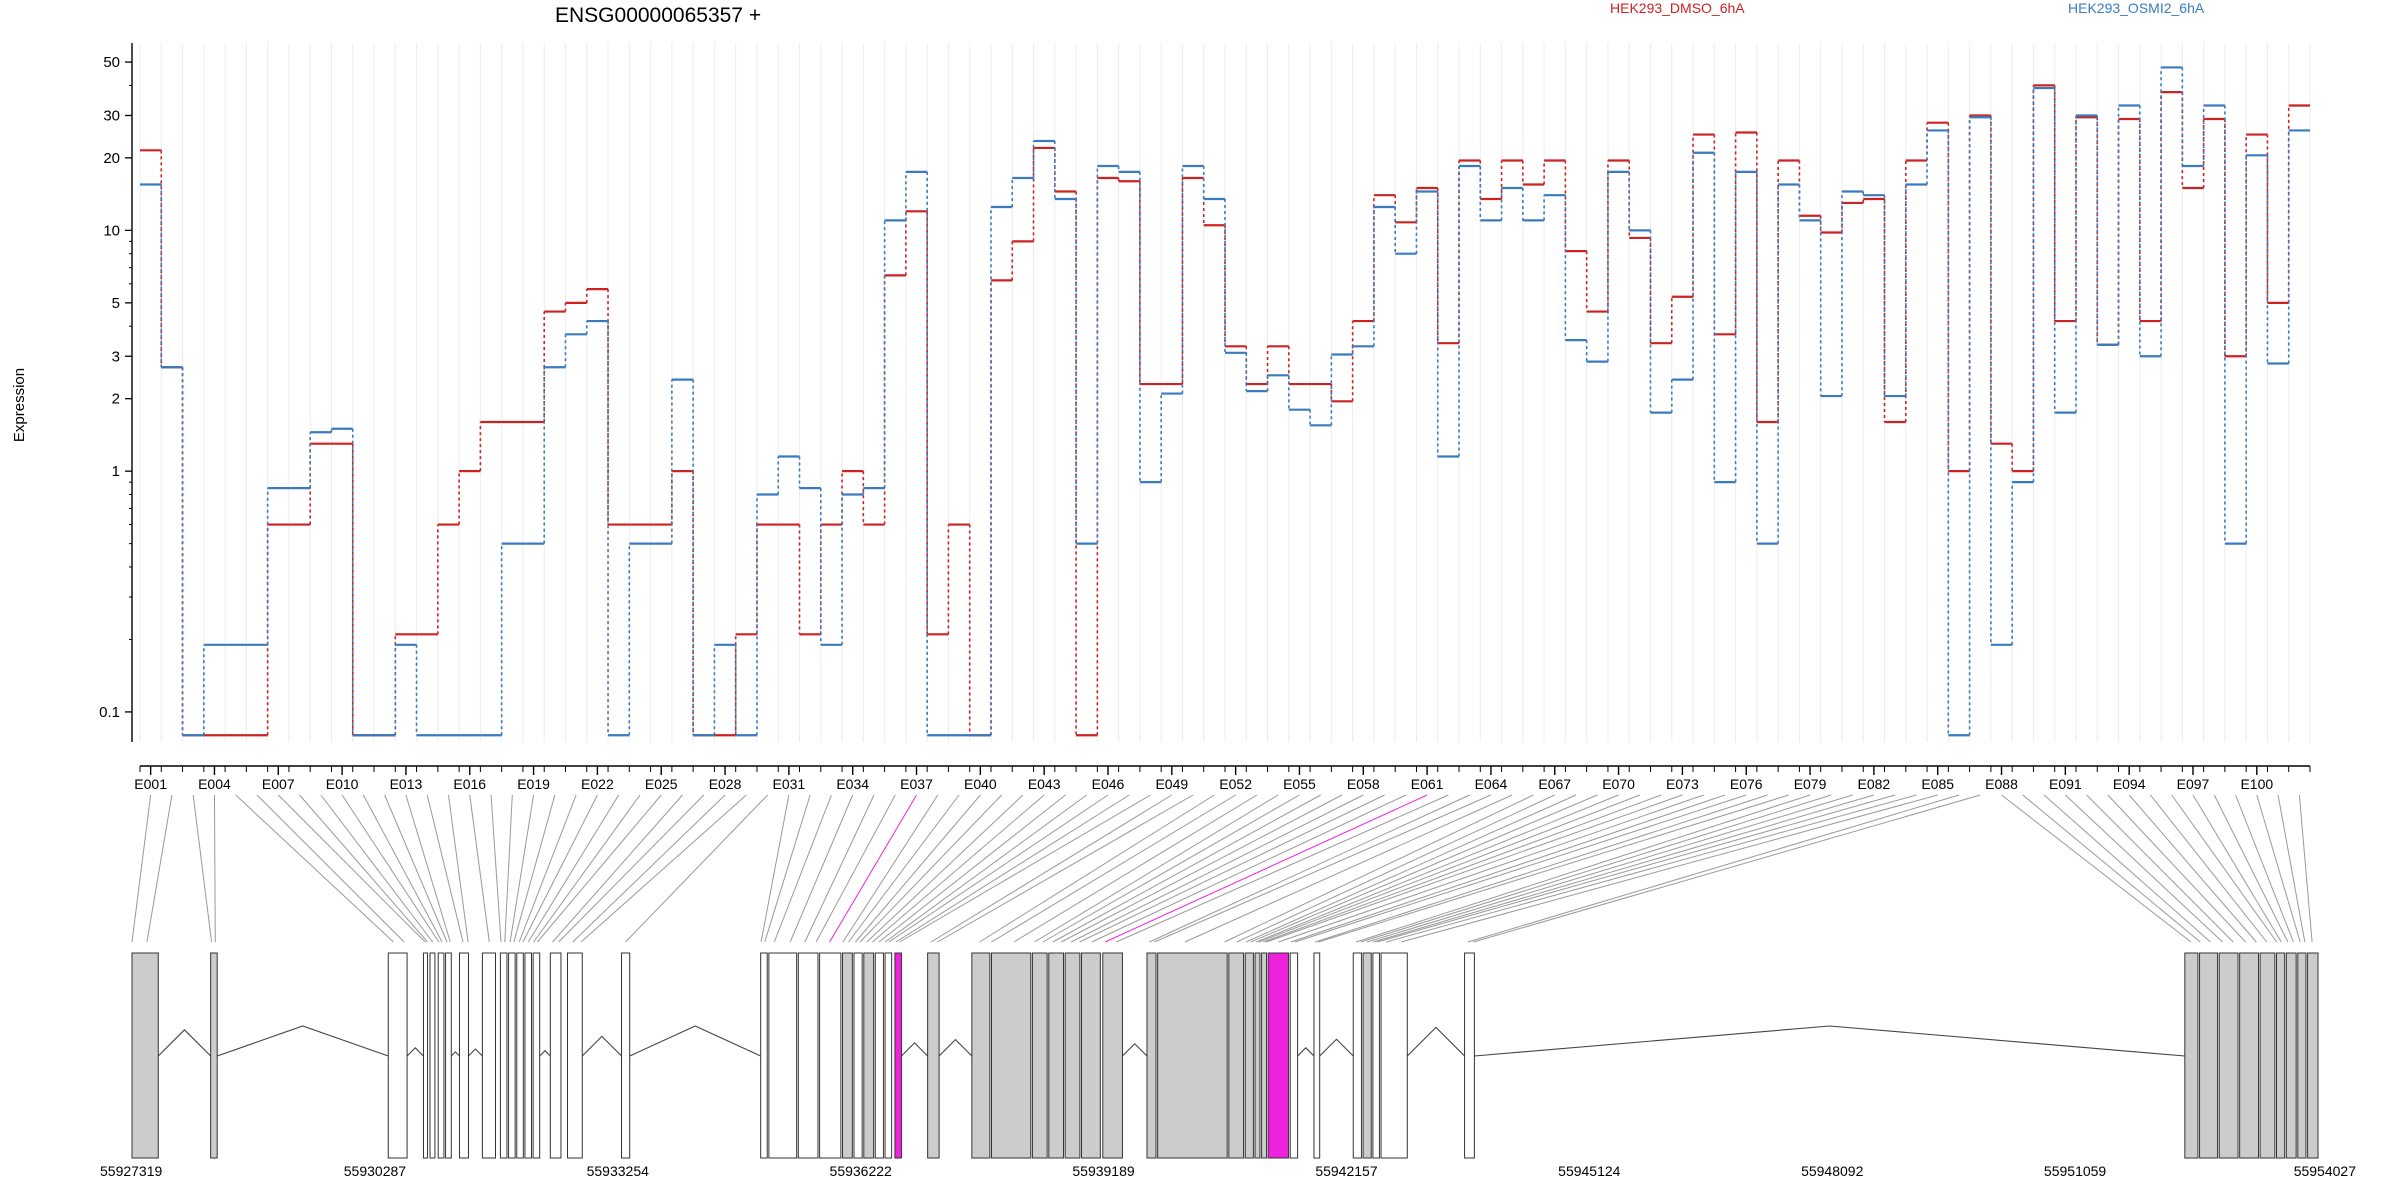 The height and width of the screenshot is (1200, 2400). I want to click on x-tick-label: E028, so click(725, 784).